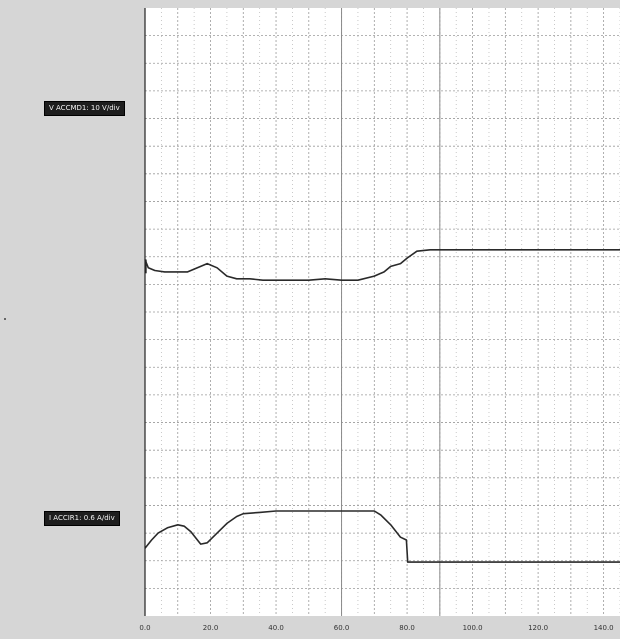 The image size is (620, 639). Describe the element at coordinates (473, 628) in the screenshot. I see `x-tick-label: 100.0` at that location.